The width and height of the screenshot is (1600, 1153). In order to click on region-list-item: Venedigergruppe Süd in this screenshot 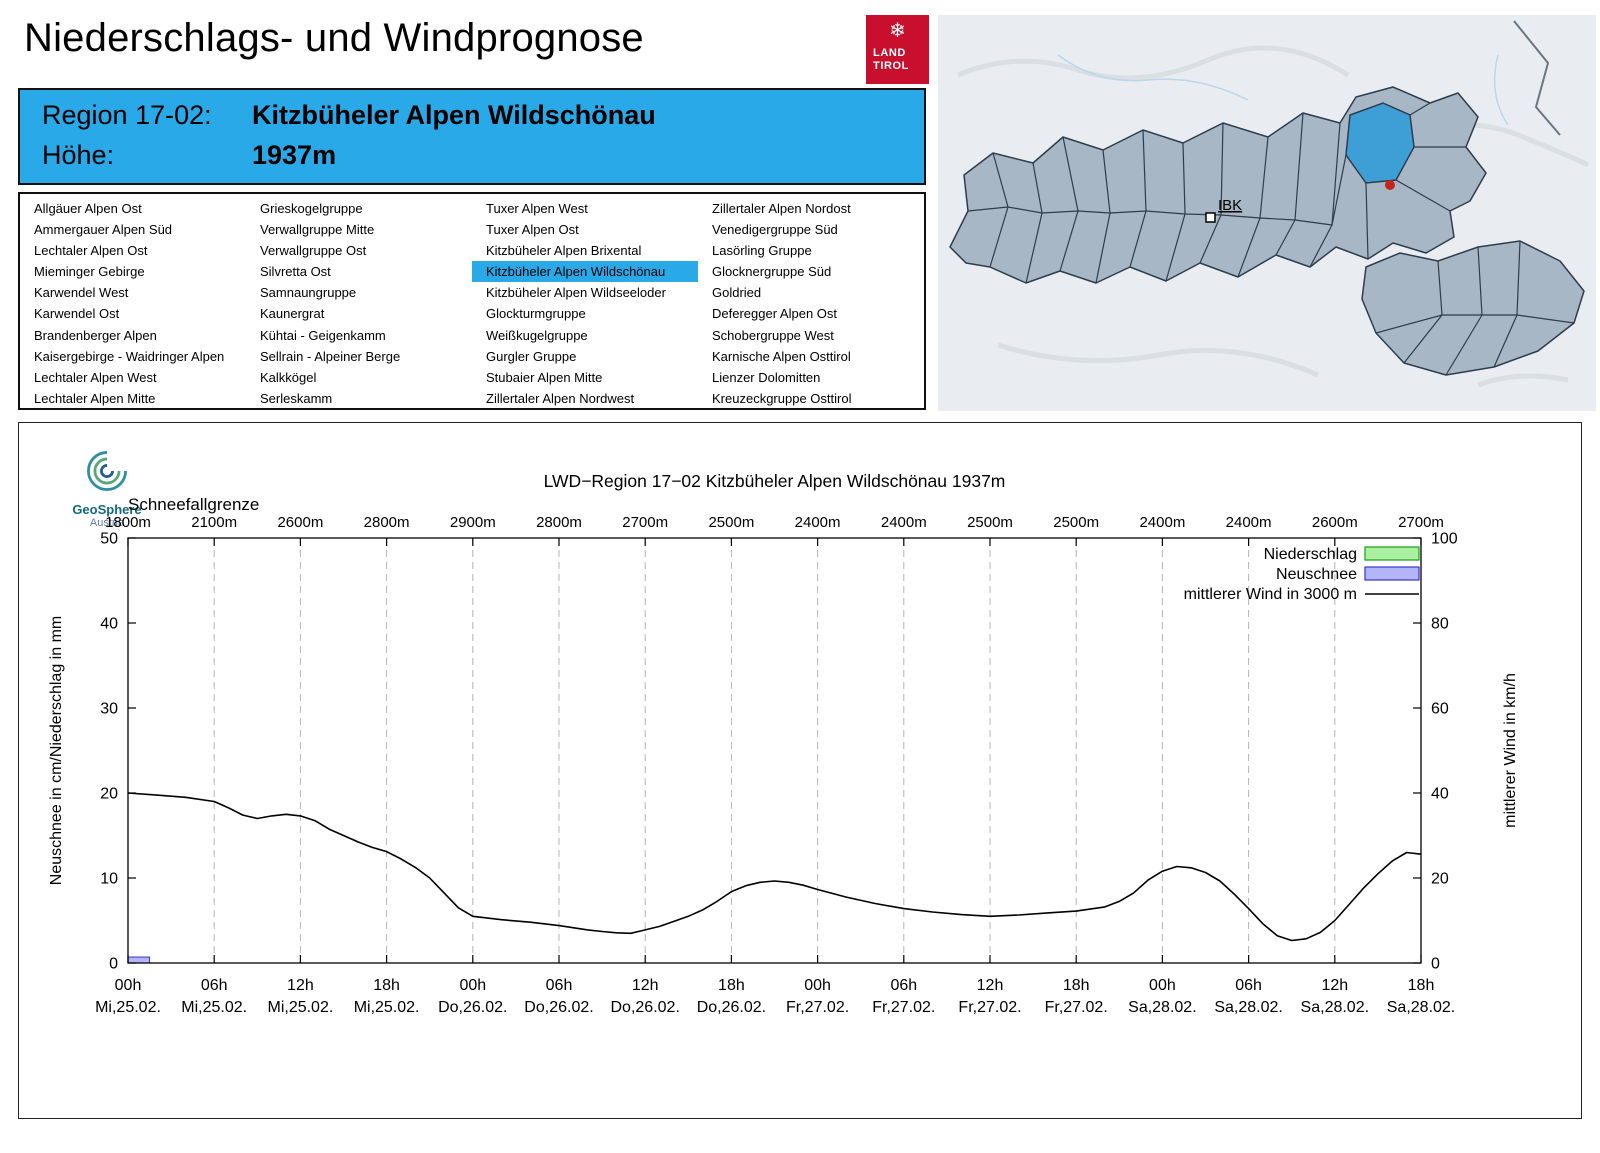, I will do `click(775, 230)`.